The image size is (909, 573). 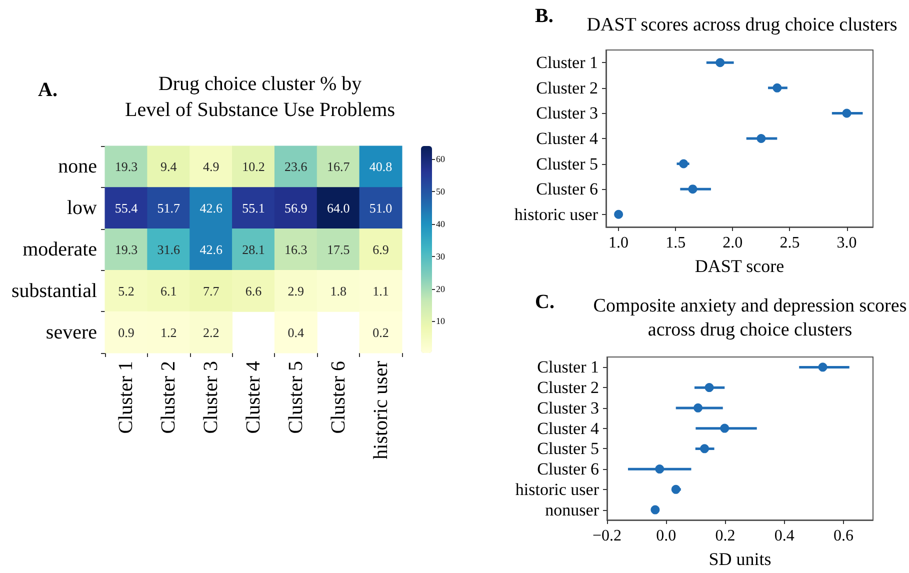 What do you see at coordinates (169, 166) in the screenshot?
I see `data-label: 9.4` at bounding box center [169, 166].